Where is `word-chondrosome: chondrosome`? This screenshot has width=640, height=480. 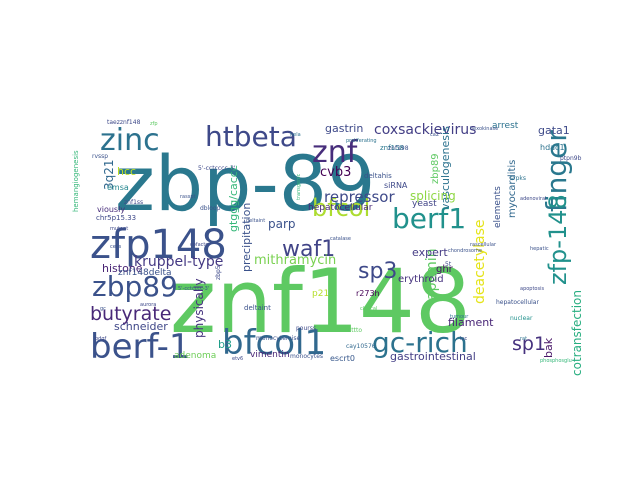 word-chondrosome: chondrosome is located at coordinates (465, 251).